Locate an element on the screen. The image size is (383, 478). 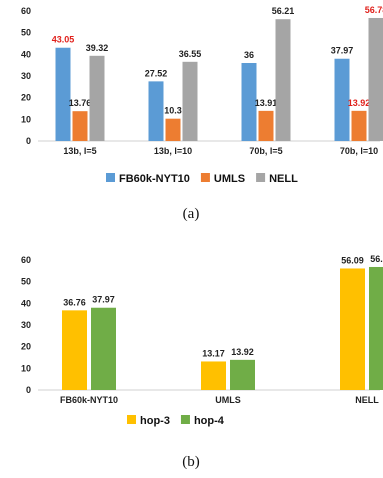
category-label: 70b, l=5 is located at coordinates (265, 151).